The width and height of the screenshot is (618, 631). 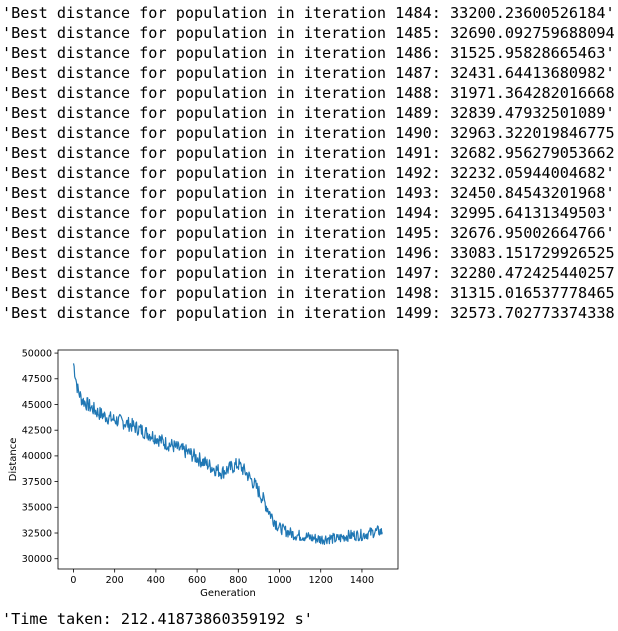 I want to click on y-tick-label: 50000, so click(x=37, y=353).